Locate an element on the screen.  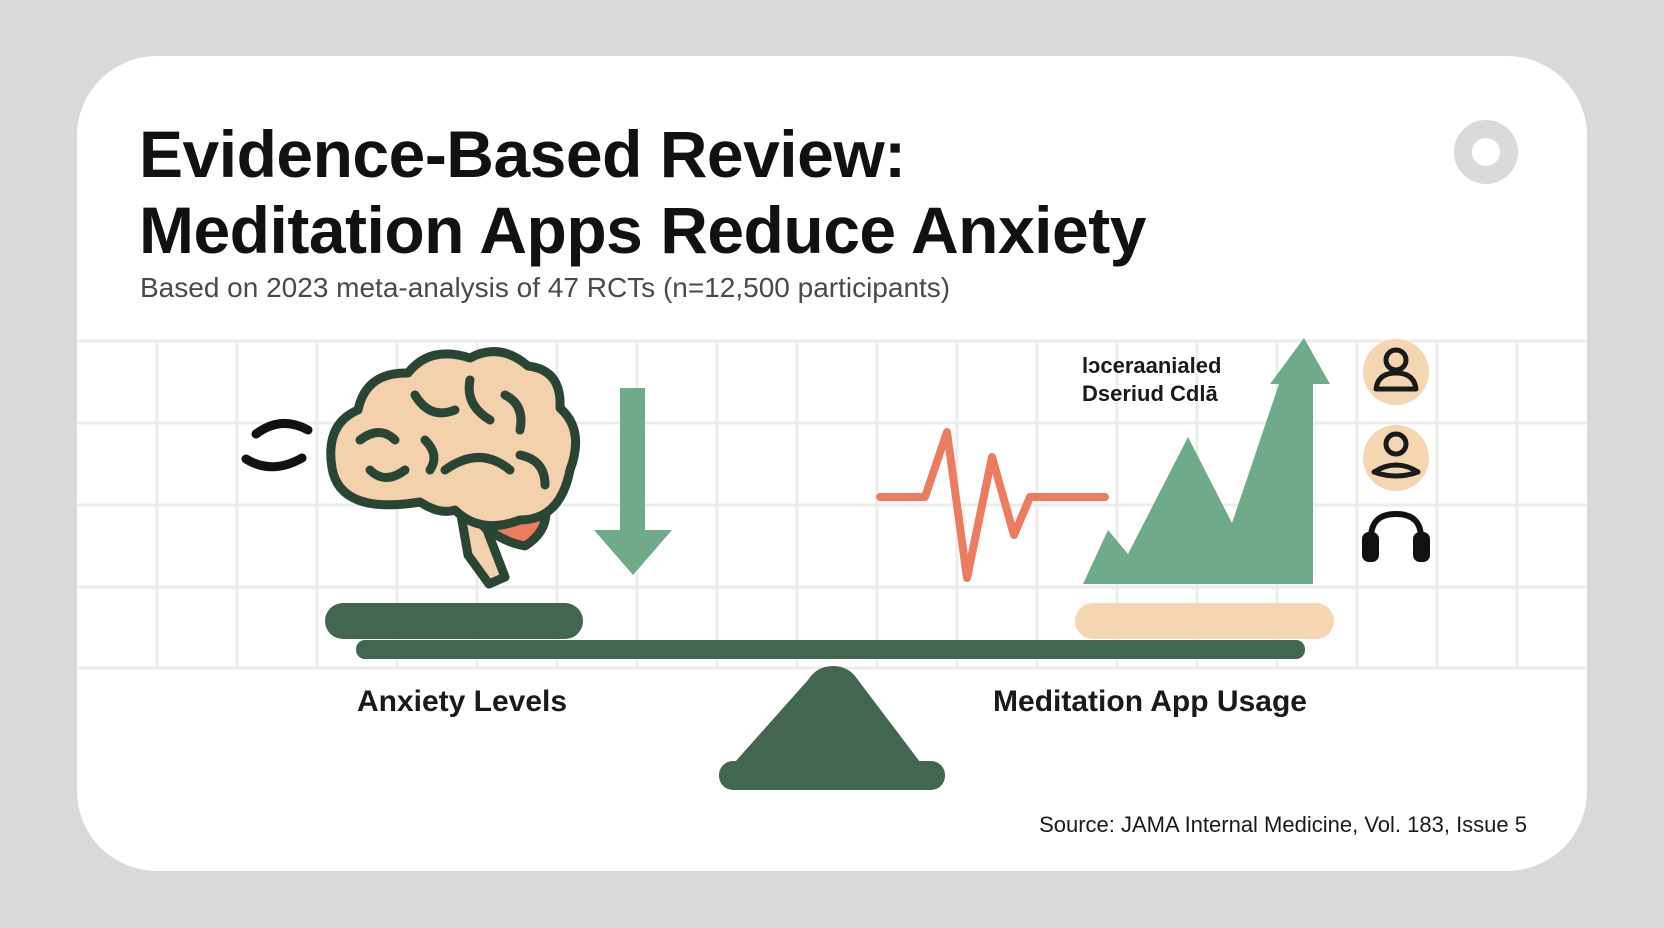
down-arrow-icon is located at coordinates (633, 481).